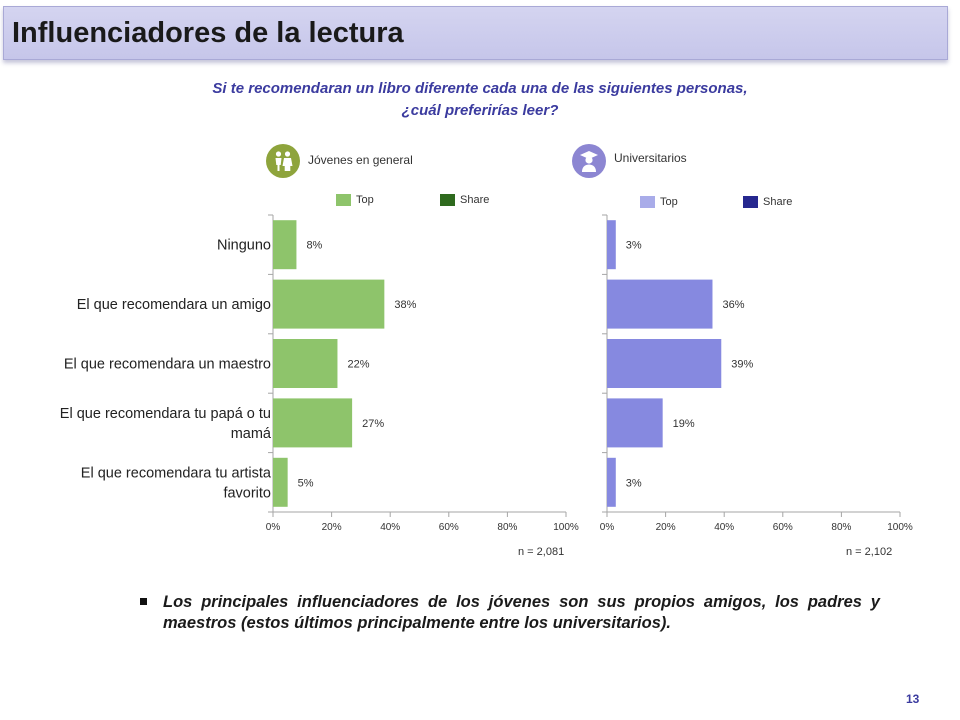 The image size is (960, 720). I want to click on page-number: 13, so click(913, 699).